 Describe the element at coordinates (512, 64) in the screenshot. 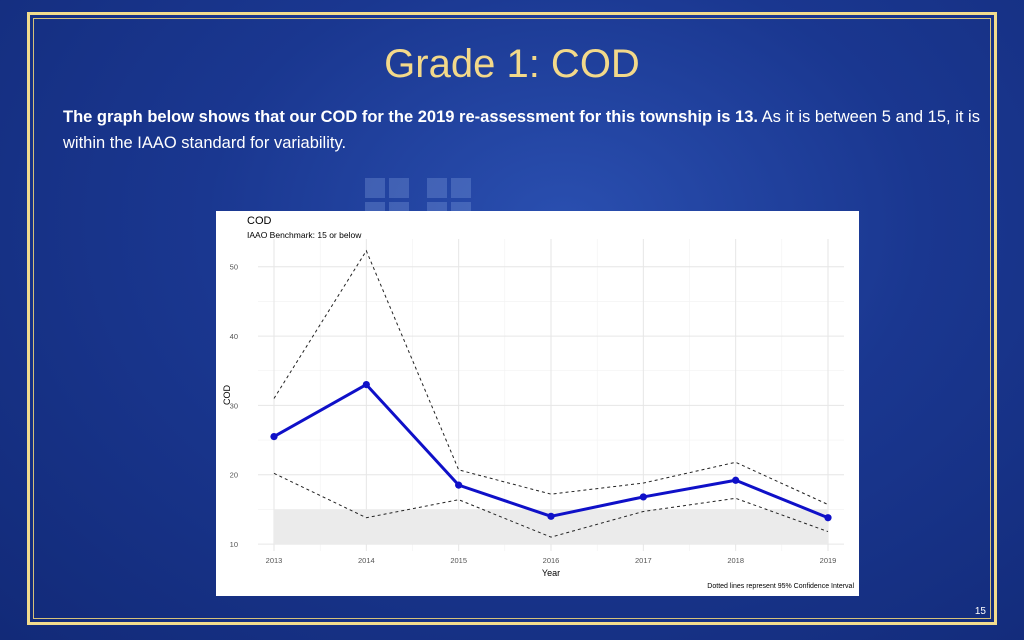

I see `slide-title: Grade 1: COD` at that location.